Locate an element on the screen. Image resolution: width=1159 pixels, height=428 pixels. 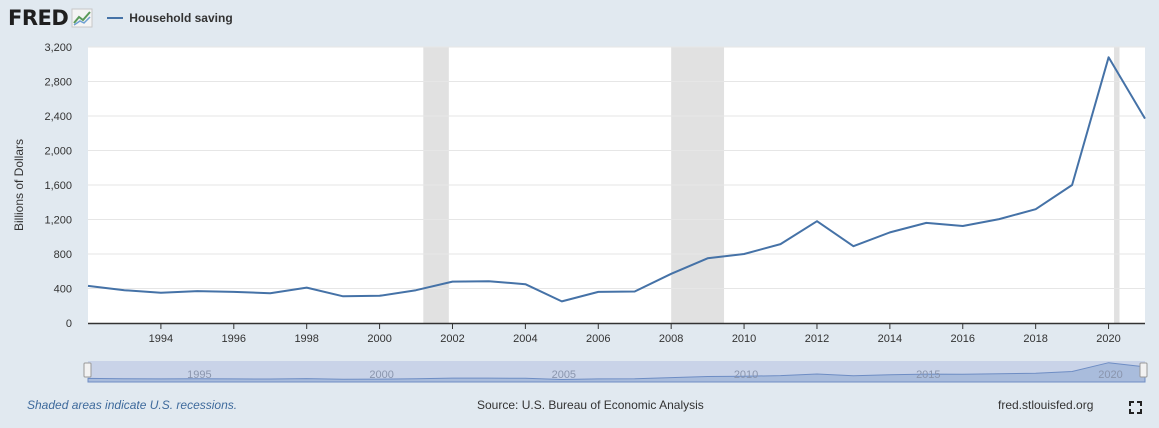
navigator-tick-label: 2010 is located at coordinates (746, 375).